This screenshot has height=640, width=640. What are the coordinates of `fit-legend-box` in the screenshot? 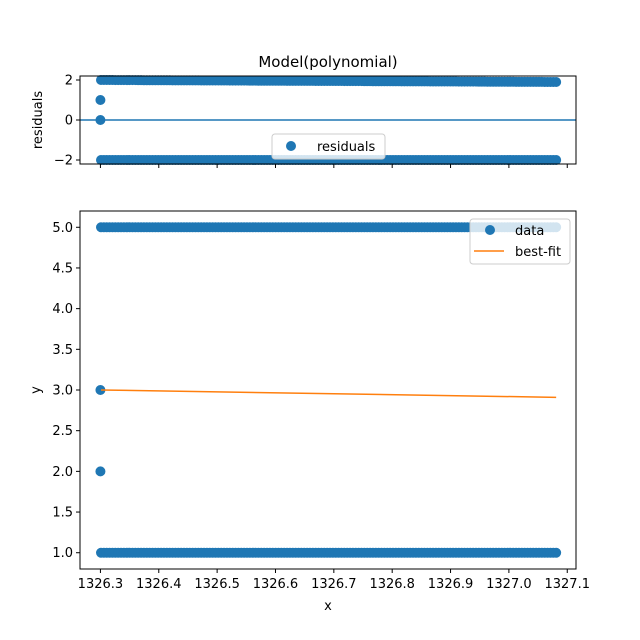 It's located at (520, 241).